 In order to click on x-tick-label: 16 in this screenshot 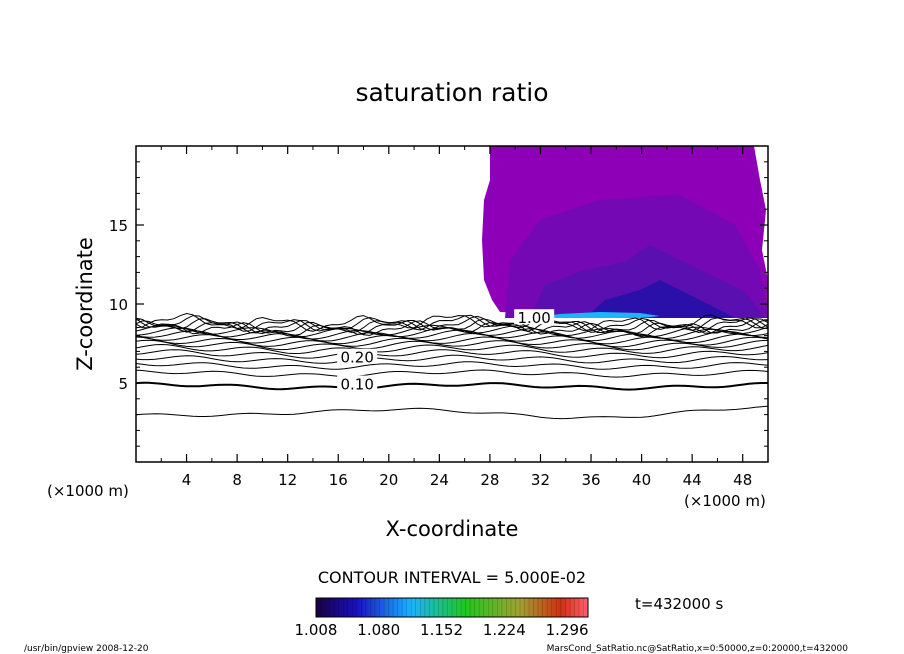, I will do `click(338, 480)`.